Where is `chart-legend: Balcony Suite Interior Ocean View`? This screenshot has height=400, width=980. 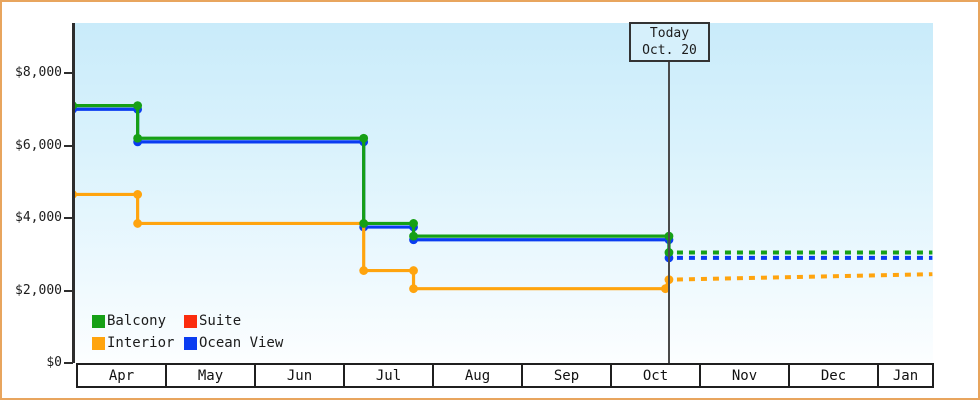 chart-legend: Balcony Suite Interior Ocean View is located at coordinates (187, 332).